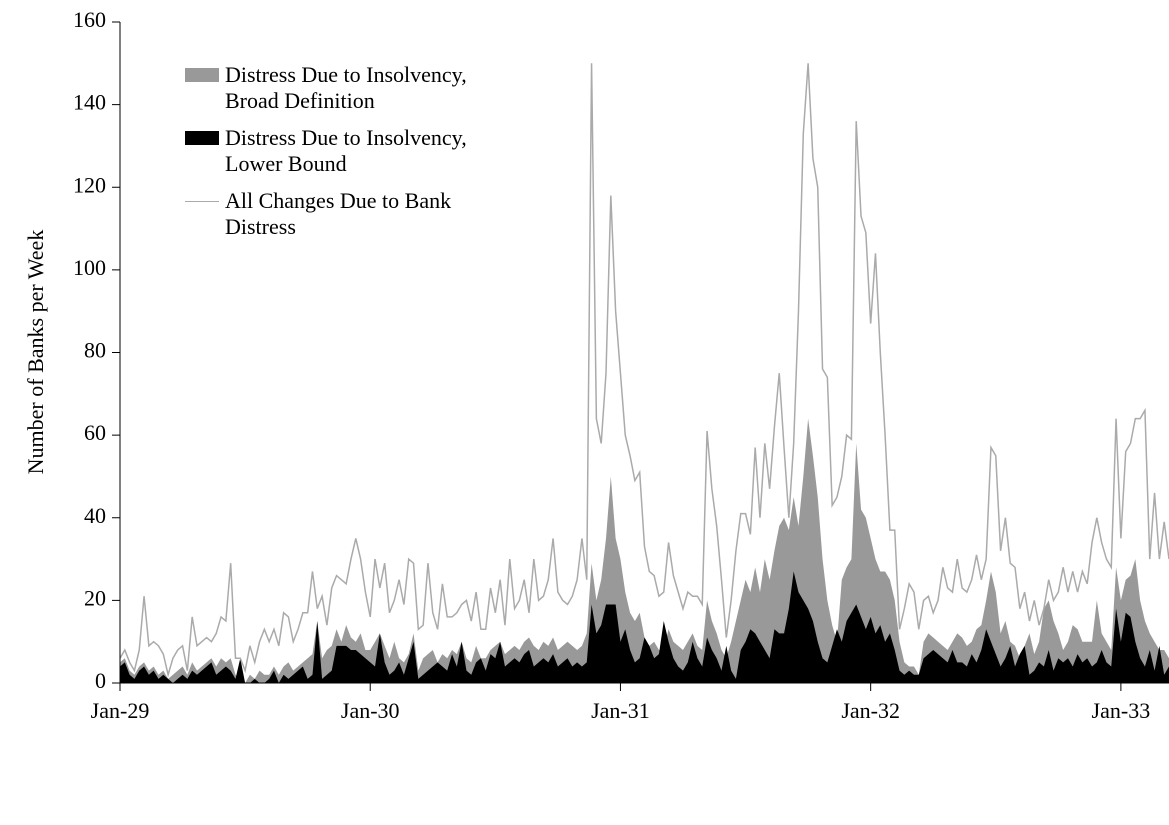 Image resolution: width=1169 pixels, height=825 pixels. I want to click on x-tick-label: Jan-32, so click(870, 710).